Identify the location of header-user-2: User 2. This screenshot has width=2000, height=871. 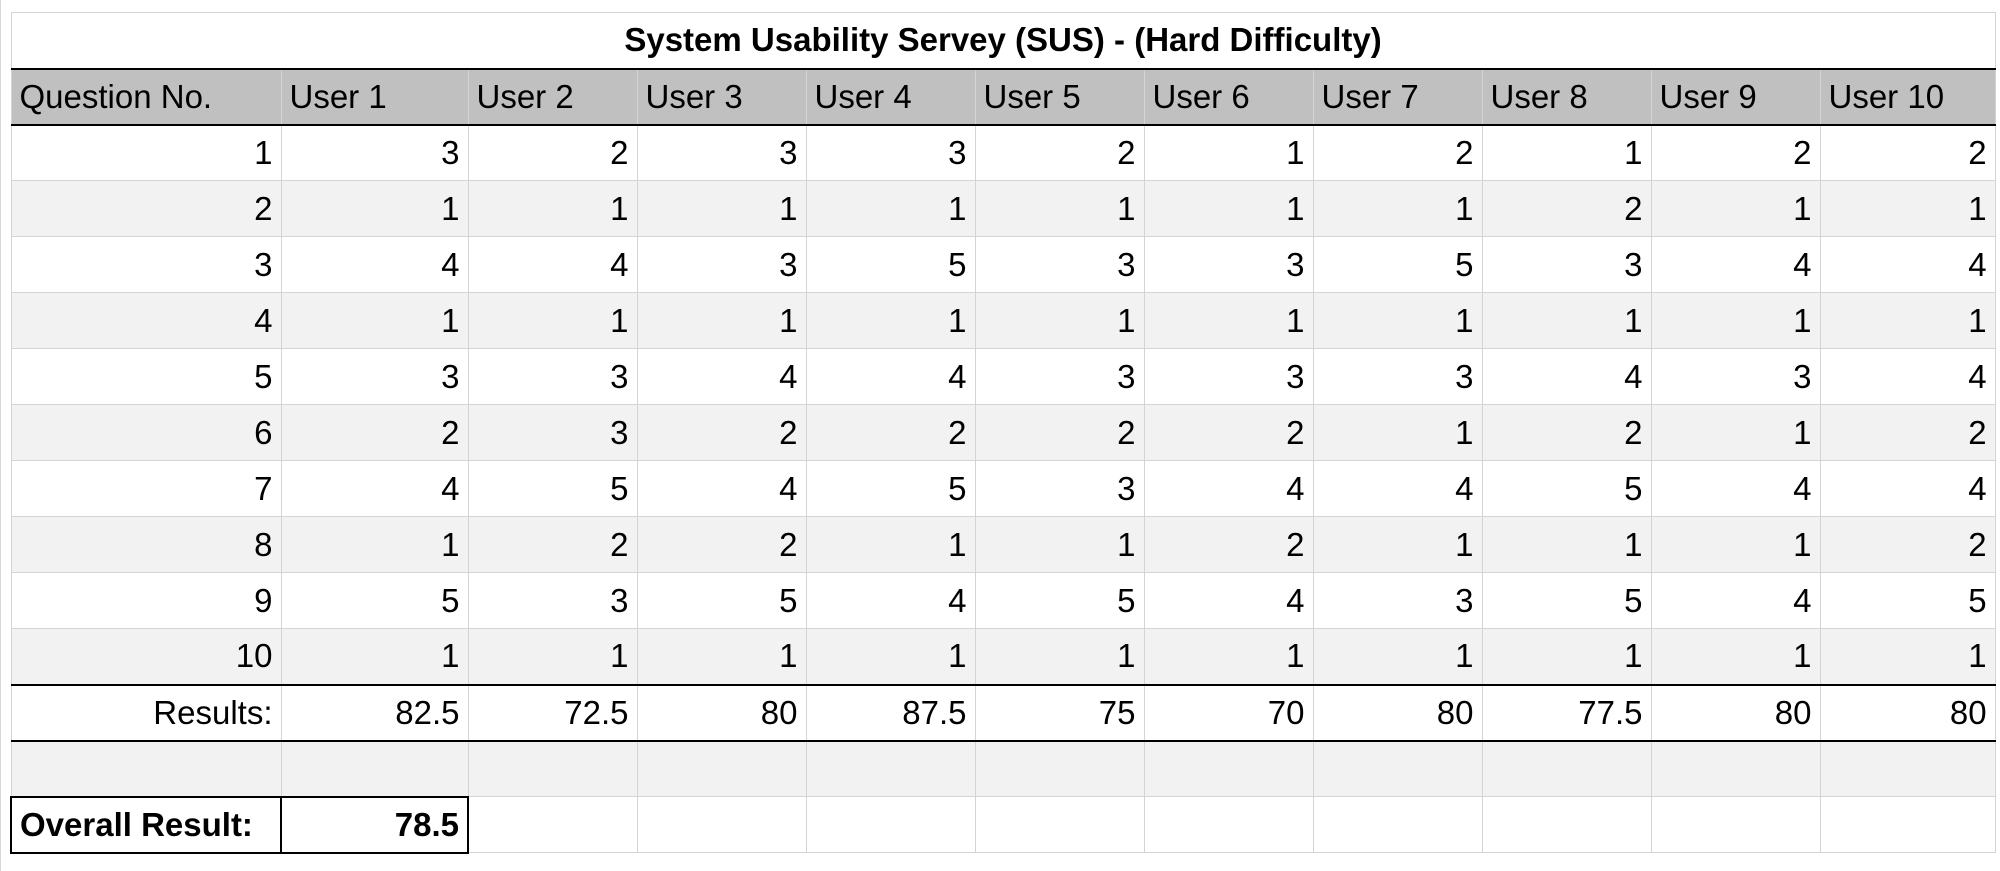
(552, 97).